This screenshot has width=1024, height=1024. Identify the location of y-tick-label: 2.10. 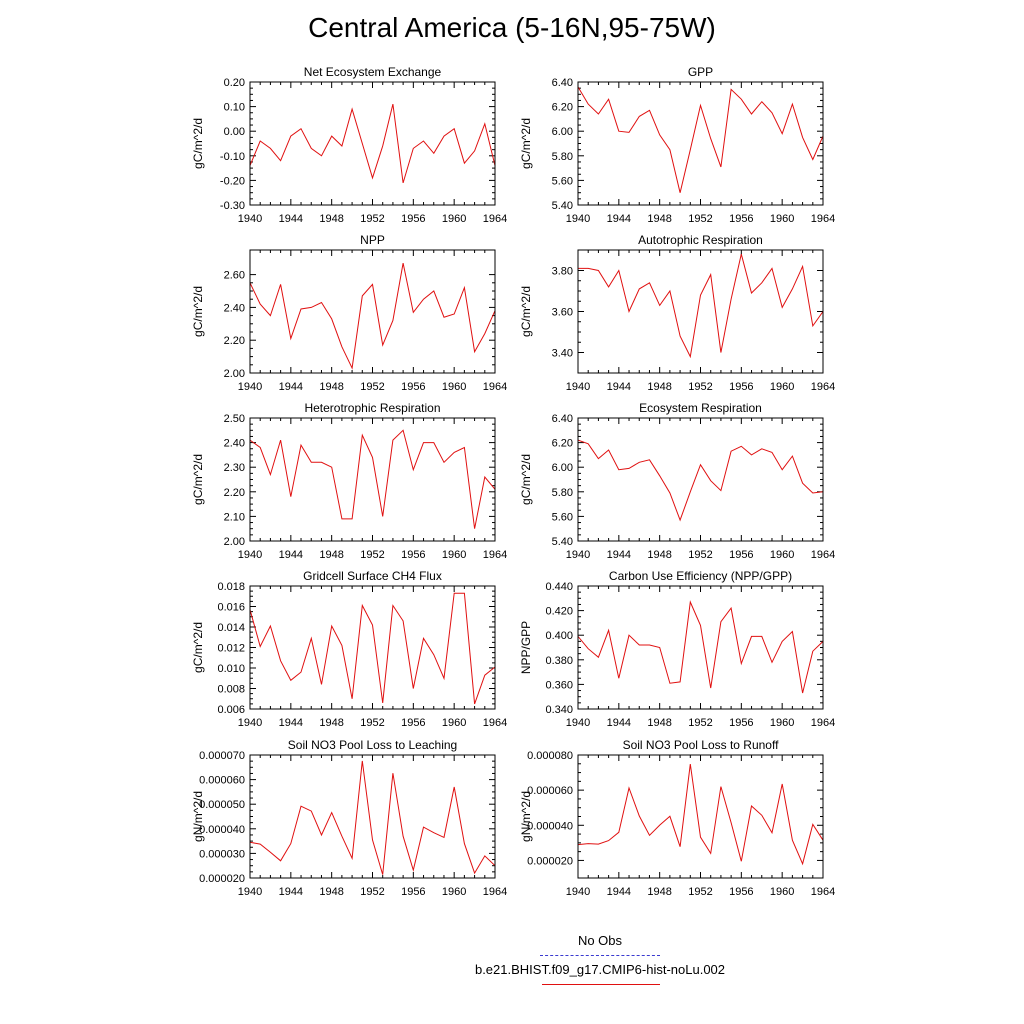
(234, 517).